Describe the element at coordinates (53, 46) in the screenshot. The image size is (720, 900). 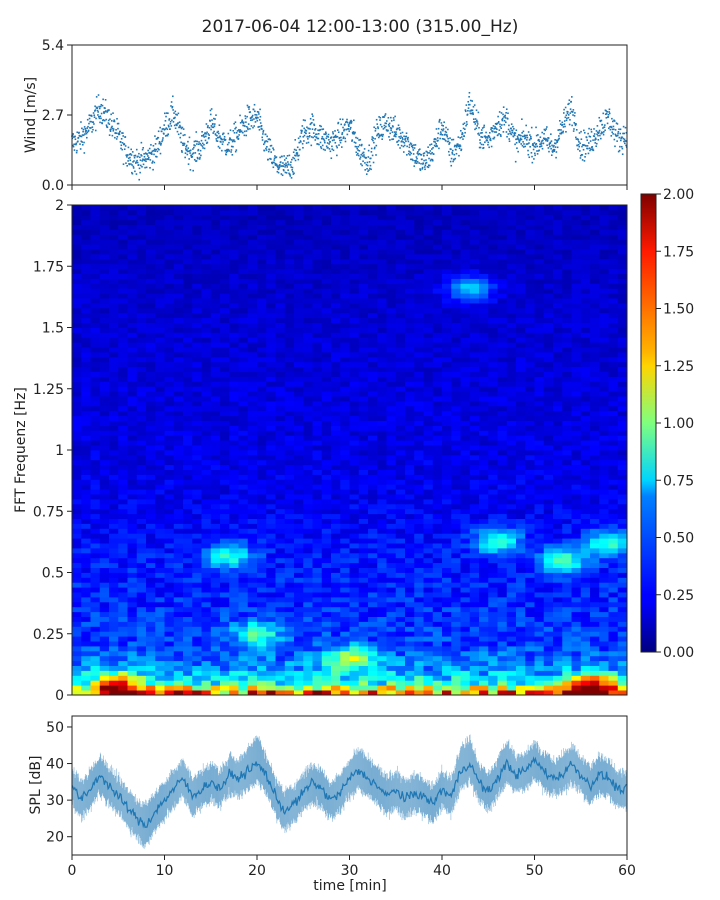
I see `wind-ytick-label: 5.4` at that location.